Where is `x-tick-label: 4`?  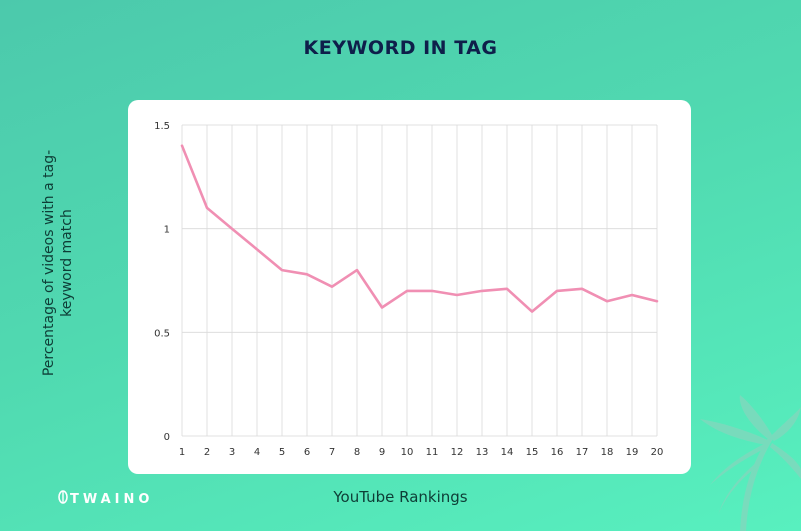
x-tick-label: 4 is located at coordinates (257, 452).